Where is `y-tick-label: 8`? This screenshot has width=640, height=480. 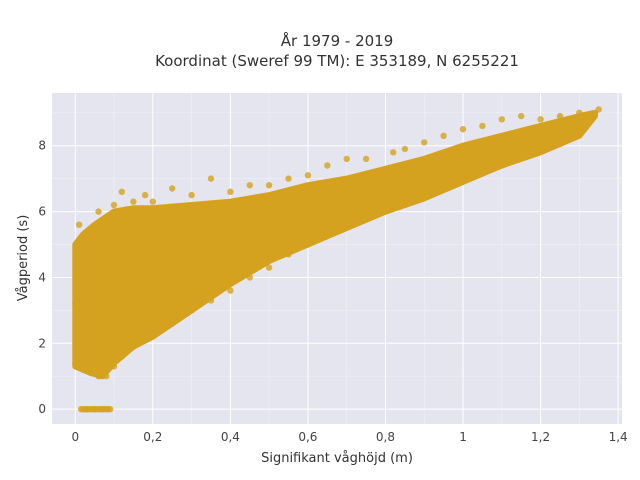
y-tick-label: 8 is located at coordinates (42, 146).